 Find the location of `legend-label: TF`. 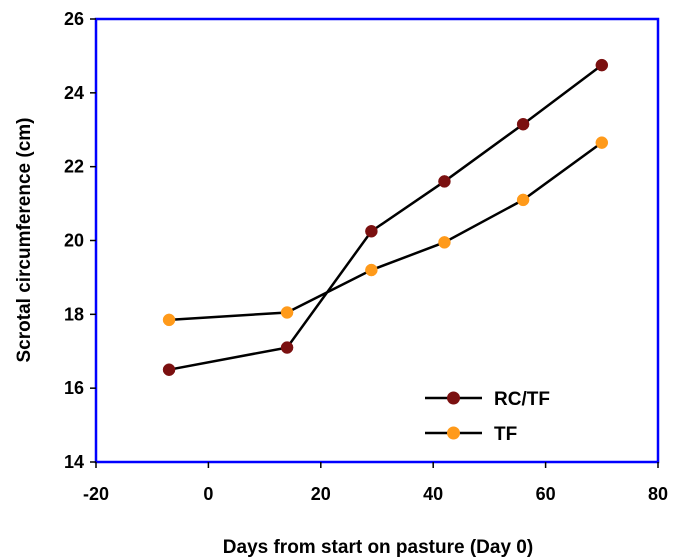

legend-label: TF is located at coordinates (505, 434).